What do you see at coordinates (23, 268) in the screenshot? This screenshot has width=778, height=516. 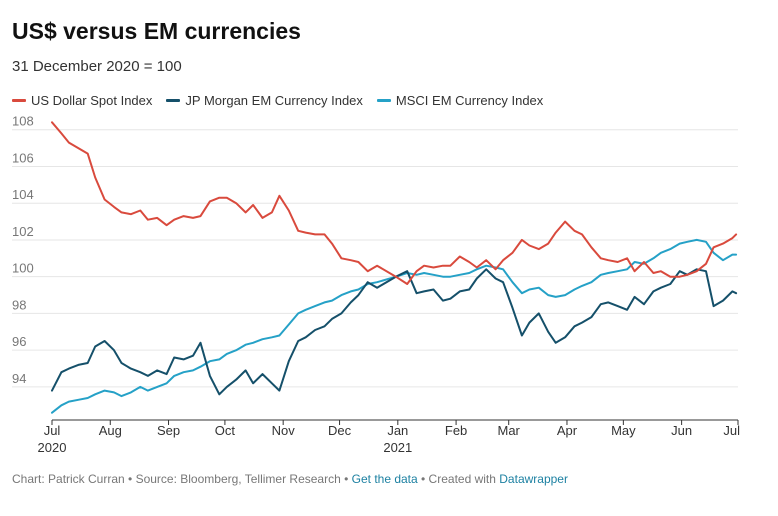 I see `y-tick-label: 100` at bounding box center [23, 268].